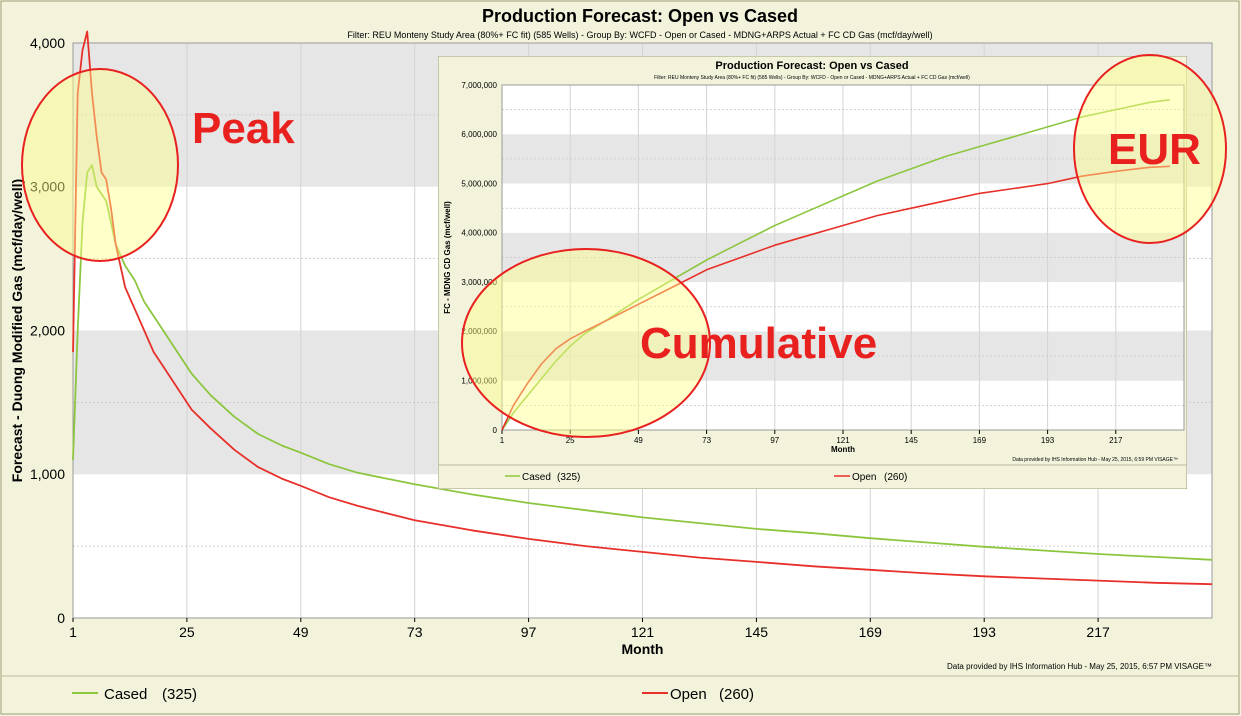  Describe the element at coordinates (47, 43) in the screenshot. I see `main-tick-label-y: 4,000` at that location.